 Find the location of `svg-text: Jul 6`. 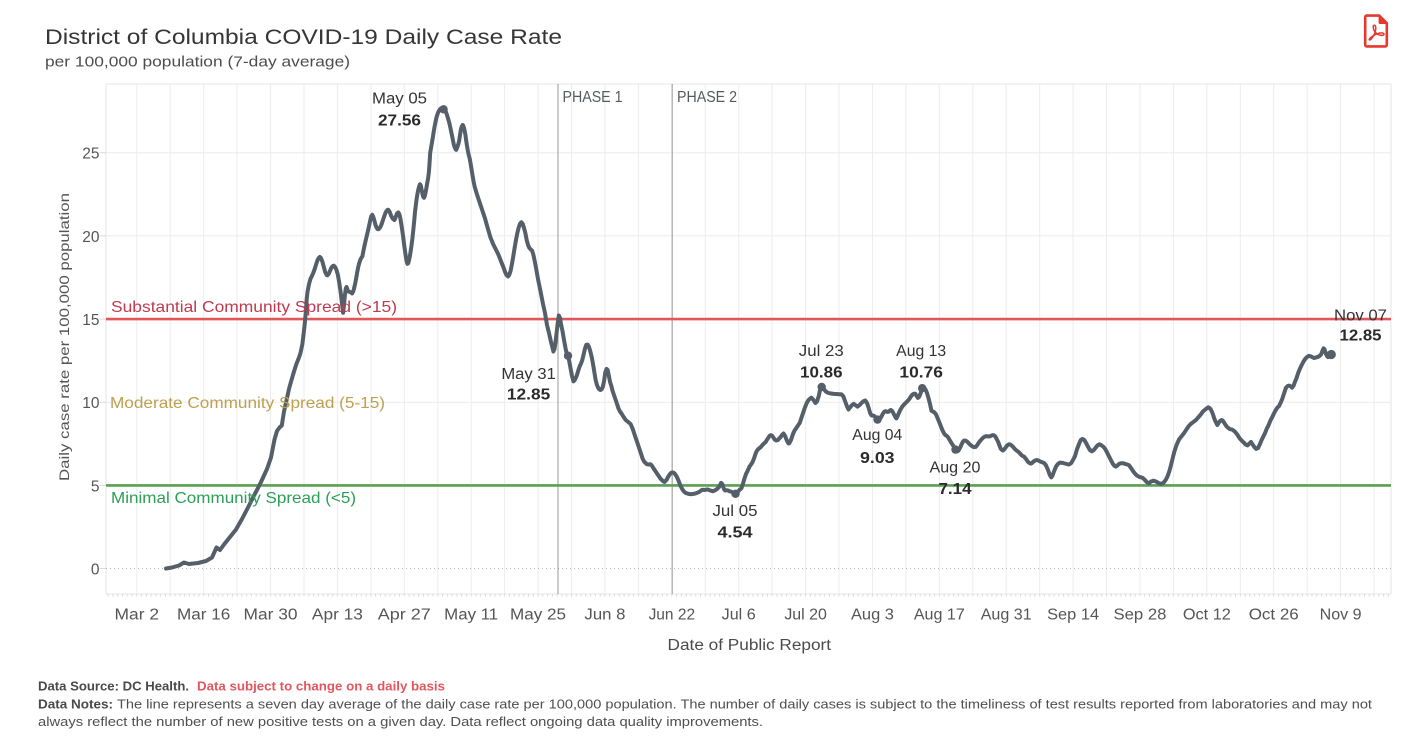

svg-text: Jul 6 is located at coordinates (739, 615).